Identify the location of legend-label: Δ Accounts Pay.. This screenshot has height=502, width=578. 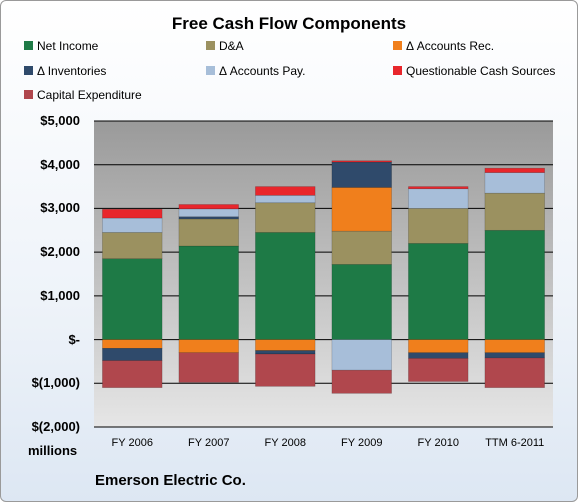
(262, 71).